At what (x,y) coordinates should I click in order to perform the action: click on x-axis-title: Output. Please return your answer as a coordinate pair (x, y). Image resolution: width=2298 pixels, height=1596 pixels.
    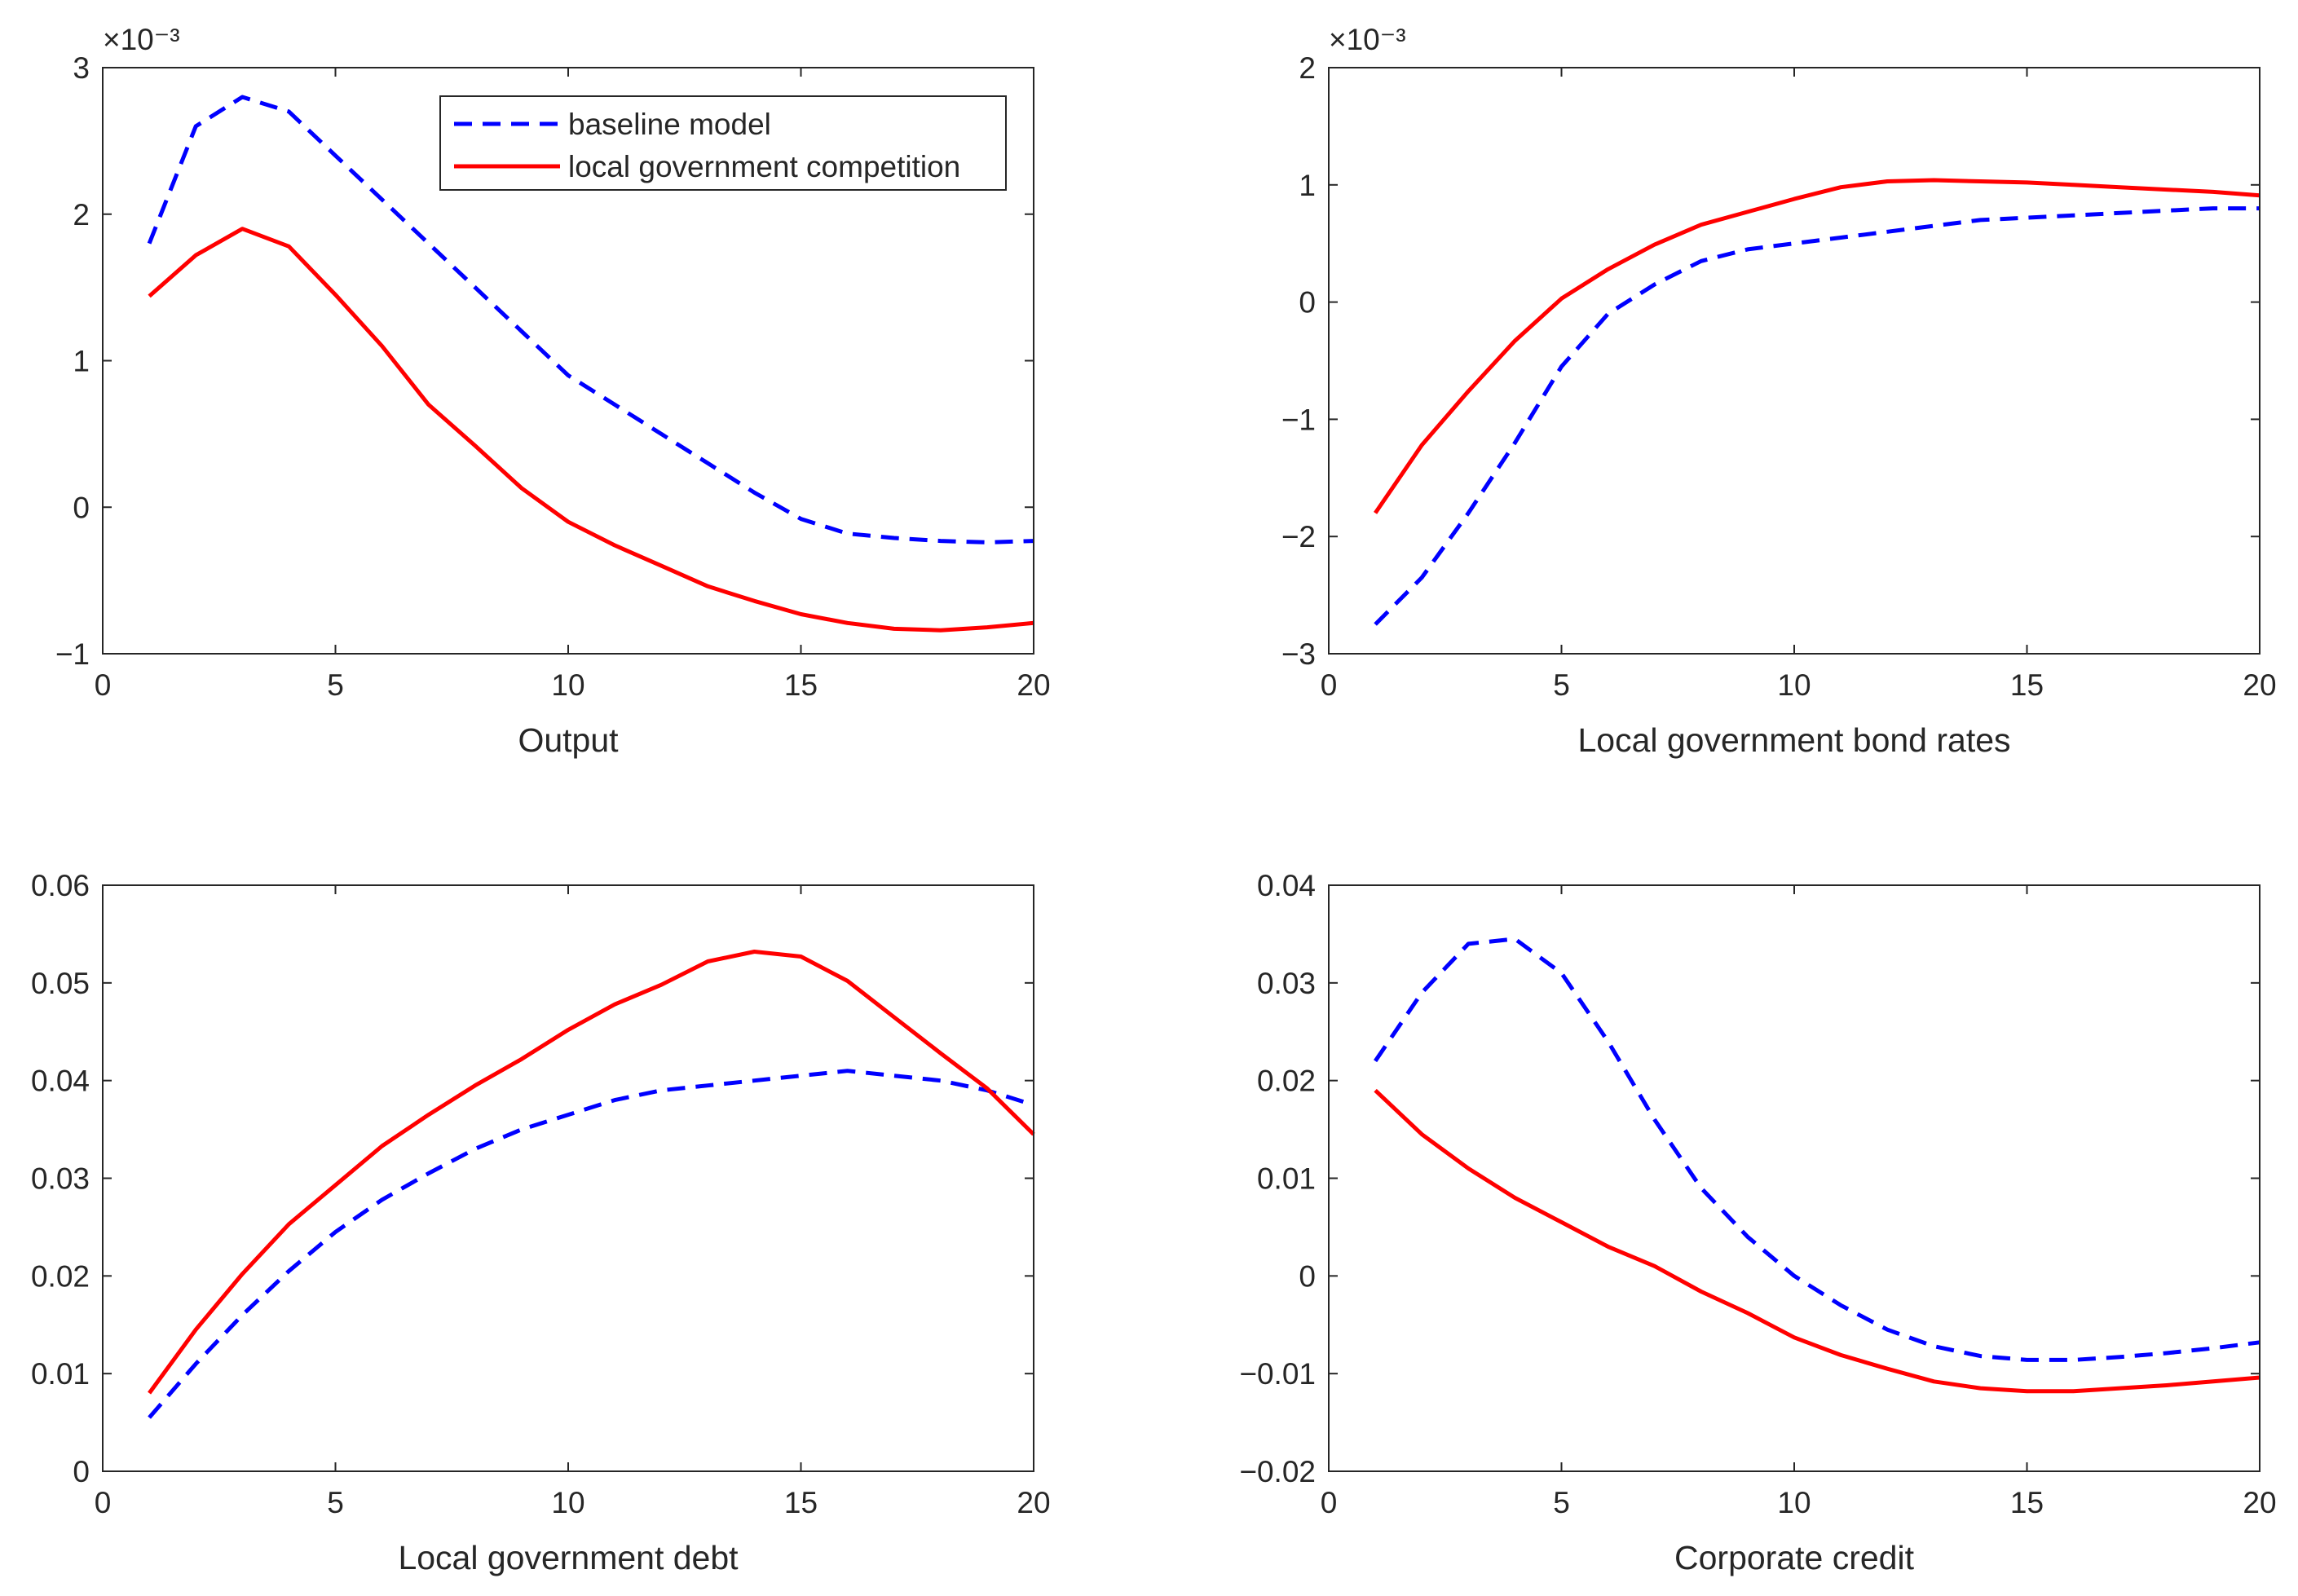
    Looking at the image, I should click on (568, 740).